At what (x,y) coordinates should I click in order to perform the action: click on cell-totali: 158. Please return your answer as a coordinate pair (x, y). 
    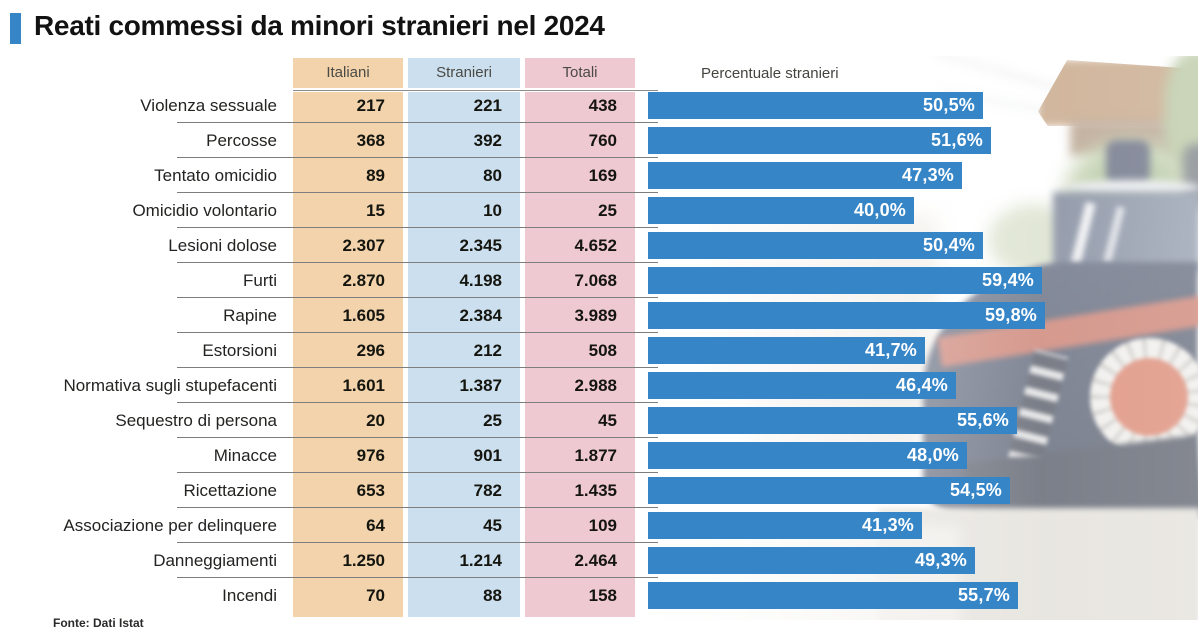
    Looking at the image, I should click on (602, 595).